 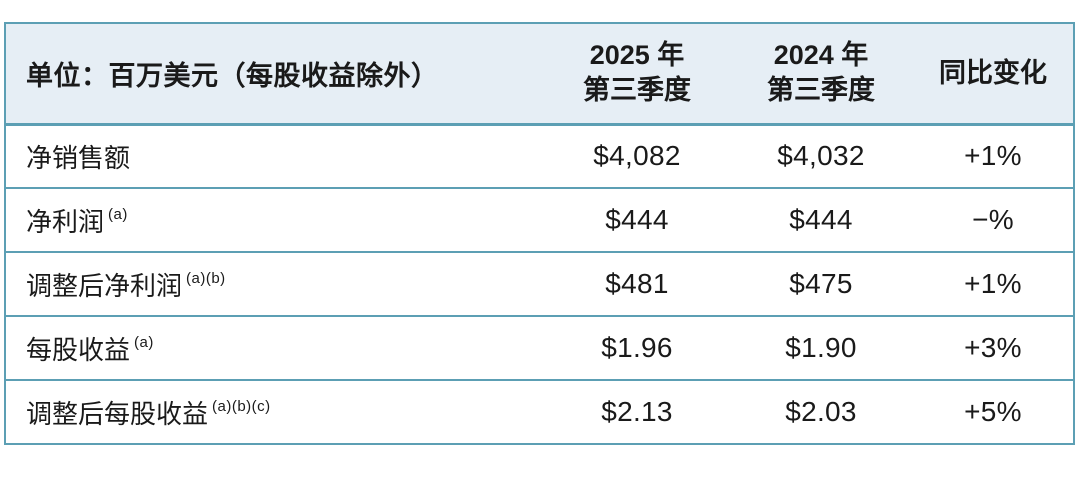 I want to click on table-row: 调整后每股收益 (a)(b)(c) $2.13 $2.03 +5%, so click(x=539, y=411).